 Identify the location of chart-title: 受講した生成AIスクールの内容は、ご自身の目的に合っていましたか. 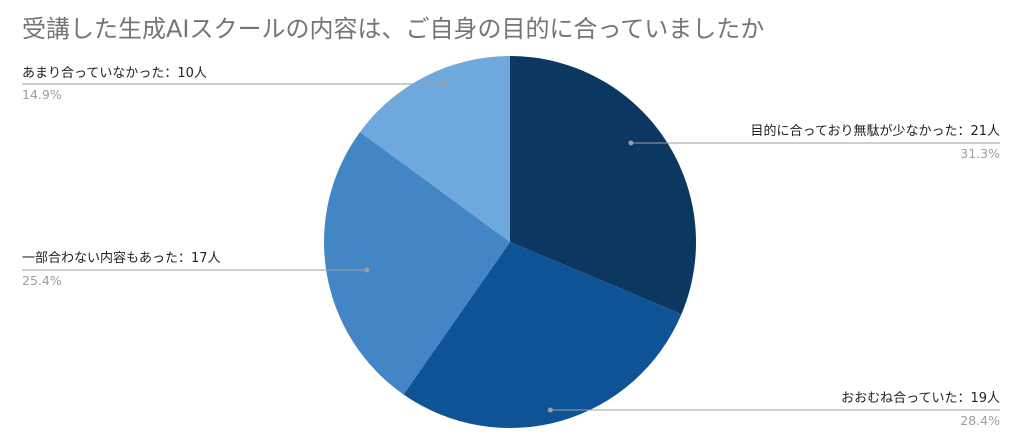
(393, 29).